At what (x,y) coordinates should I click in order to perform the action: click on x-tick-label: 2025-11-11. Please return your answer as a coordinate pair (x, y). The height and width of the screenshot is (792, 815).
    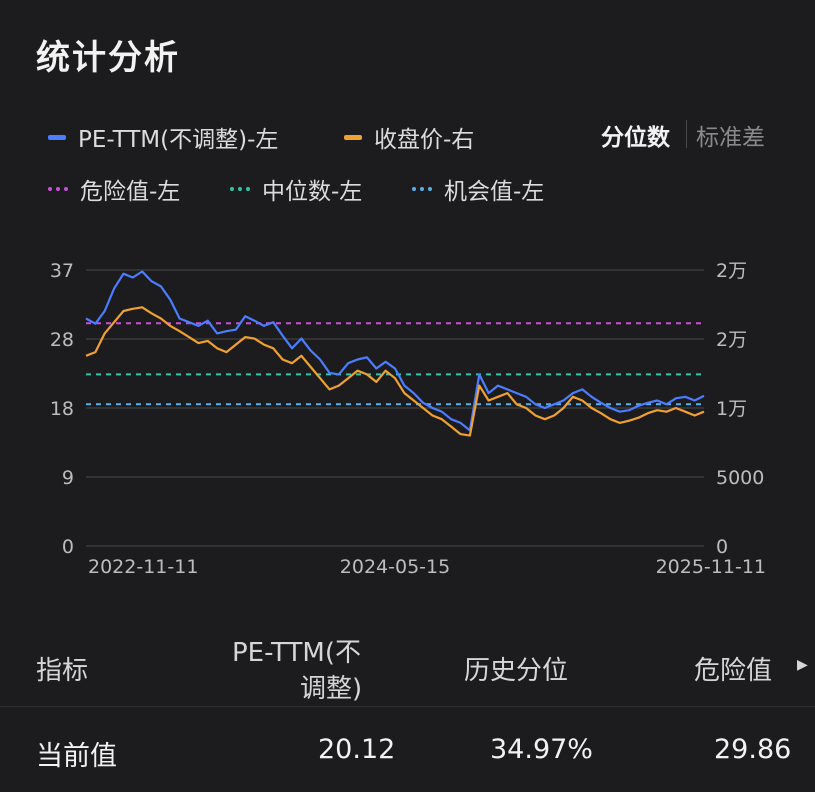
    Looking at the image, I should click on (711, 567).